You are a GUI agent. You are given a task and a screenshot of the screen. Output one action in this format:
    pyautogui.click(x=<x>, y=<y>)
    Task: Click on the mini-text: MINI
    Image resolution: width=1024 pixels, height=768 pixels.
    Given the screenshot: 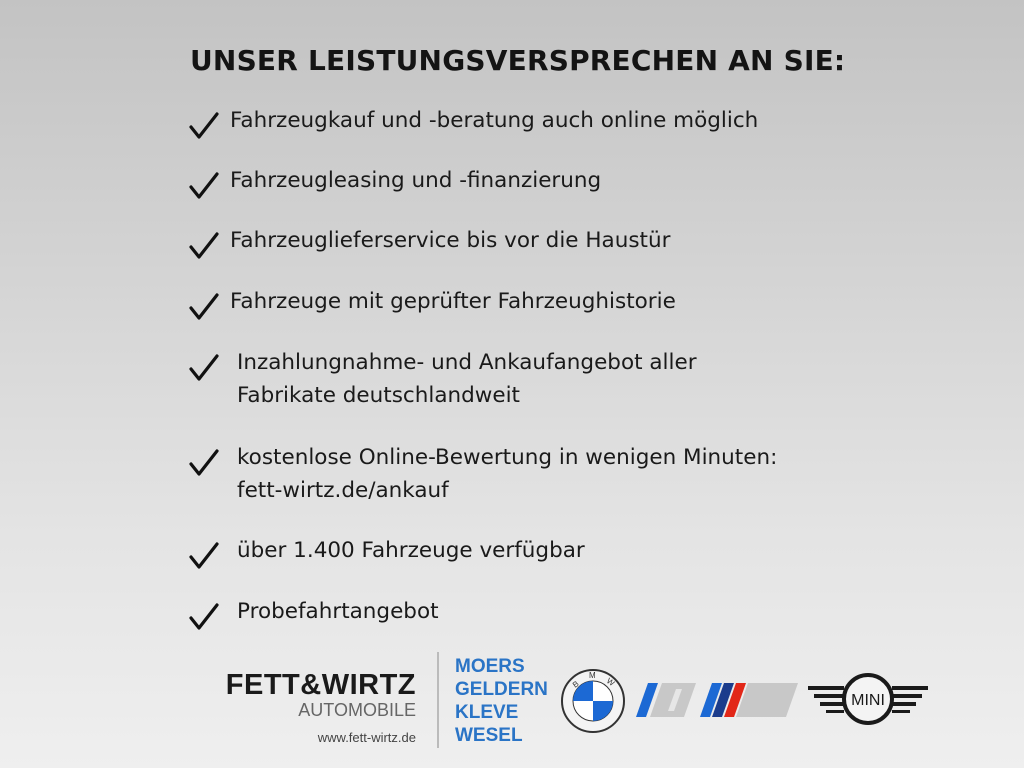 What is the action you would take?
    pyautogui.click(x=868, y=700)
    